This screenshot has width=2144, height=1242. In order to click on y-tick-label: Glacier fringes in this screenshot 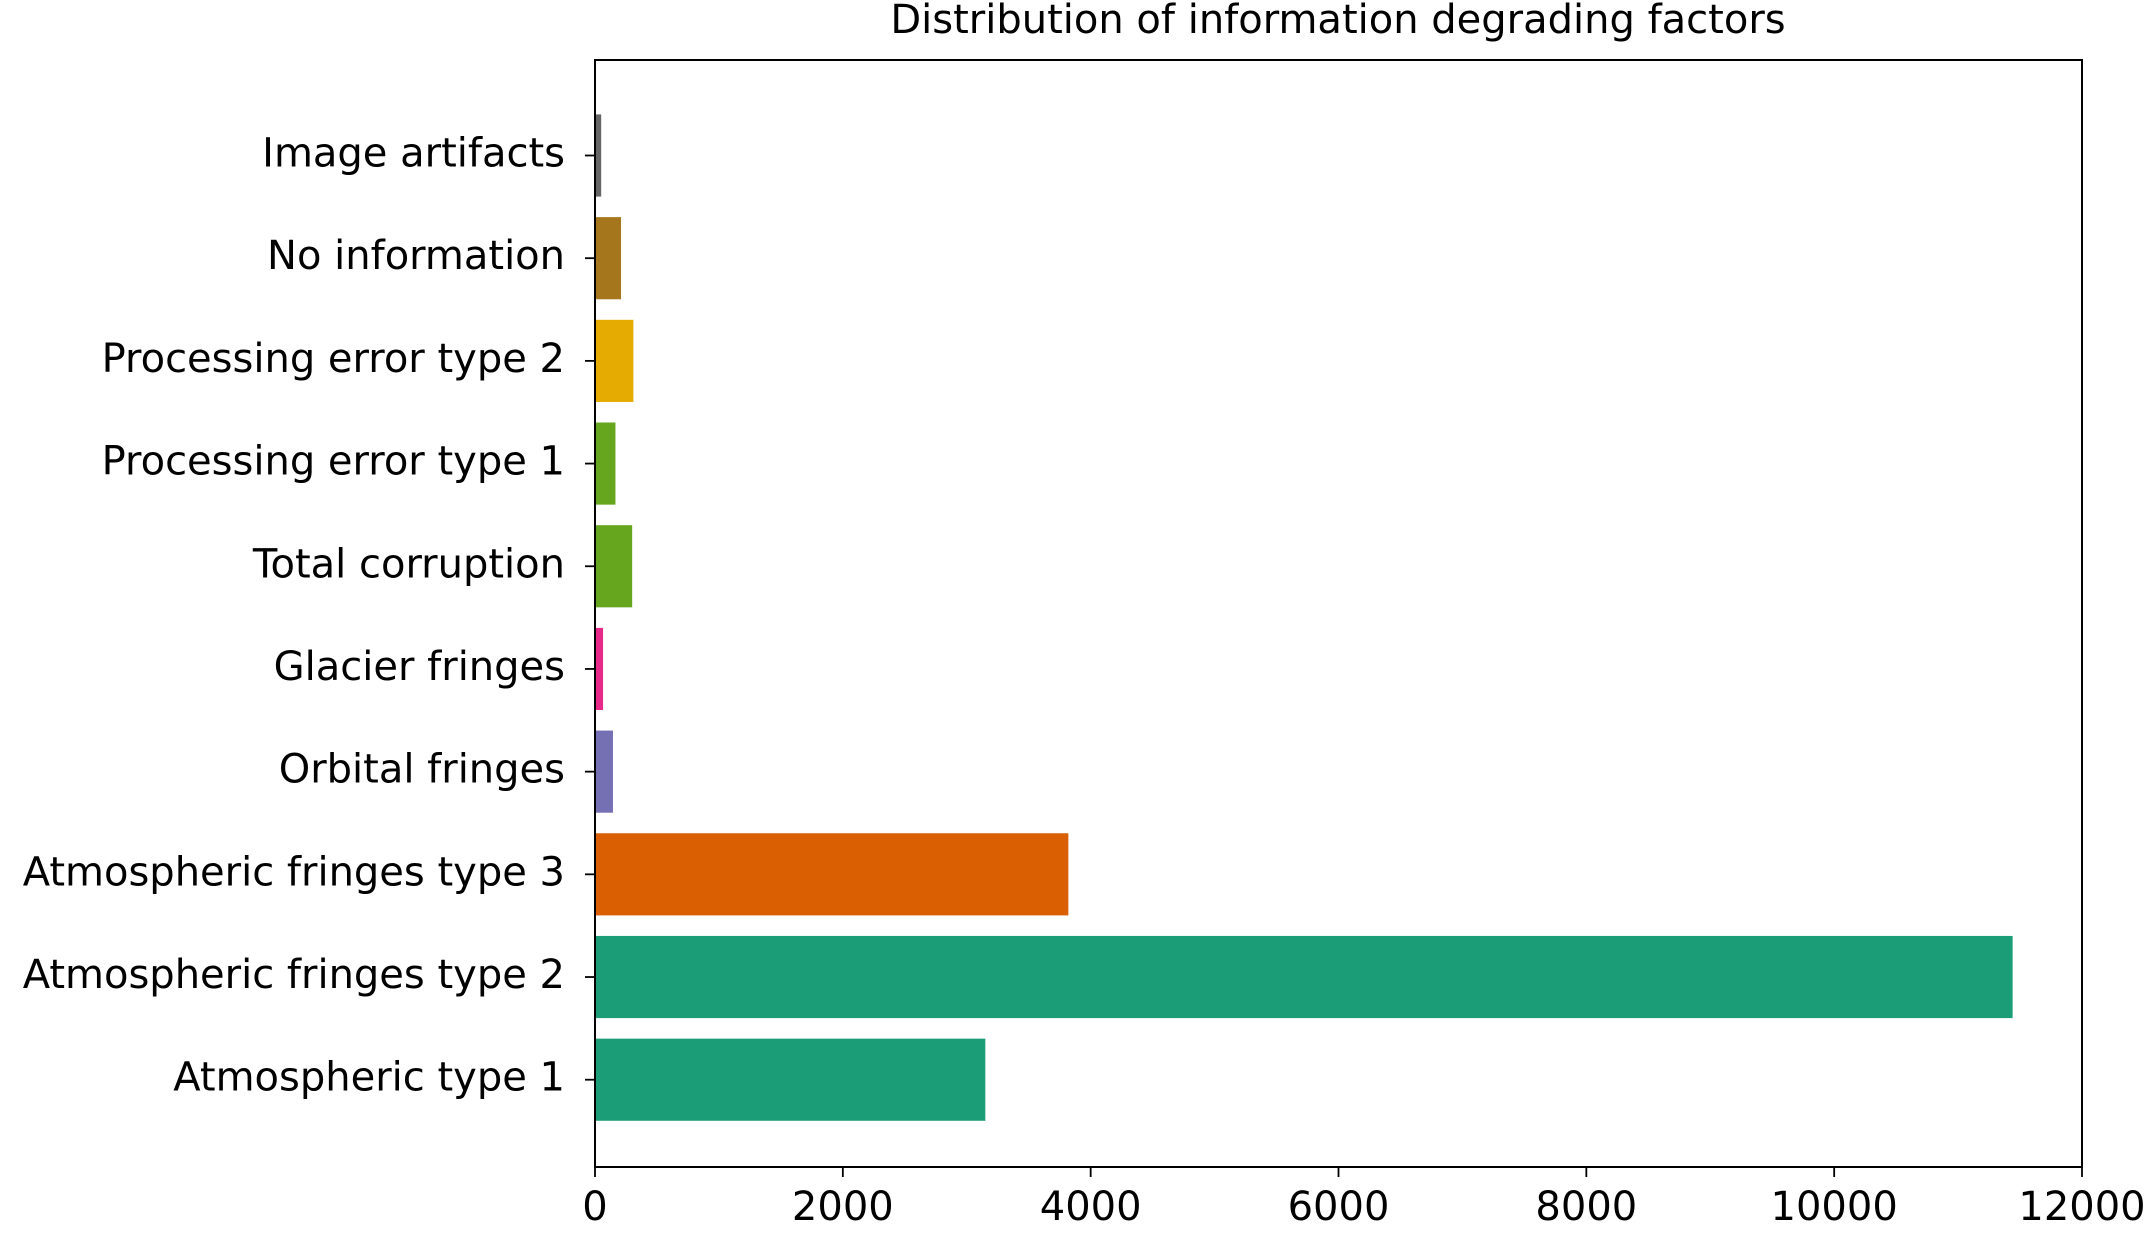, I will do `click(419, 667)`.